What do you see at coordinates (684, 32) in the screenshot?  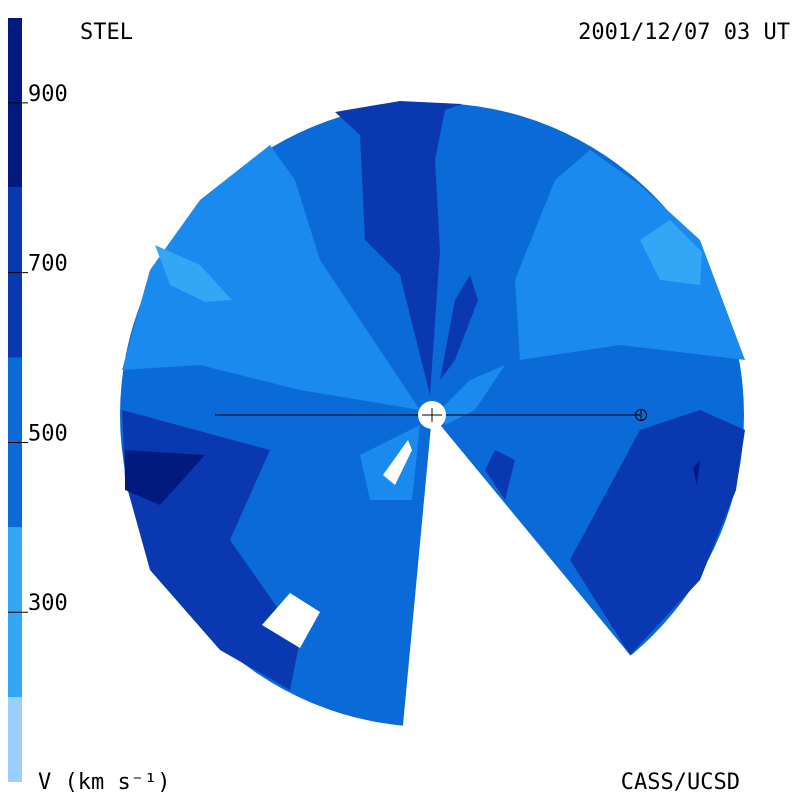 I see `header-right: 2001/12/07 03 UT` at bounding box center [684, 32].